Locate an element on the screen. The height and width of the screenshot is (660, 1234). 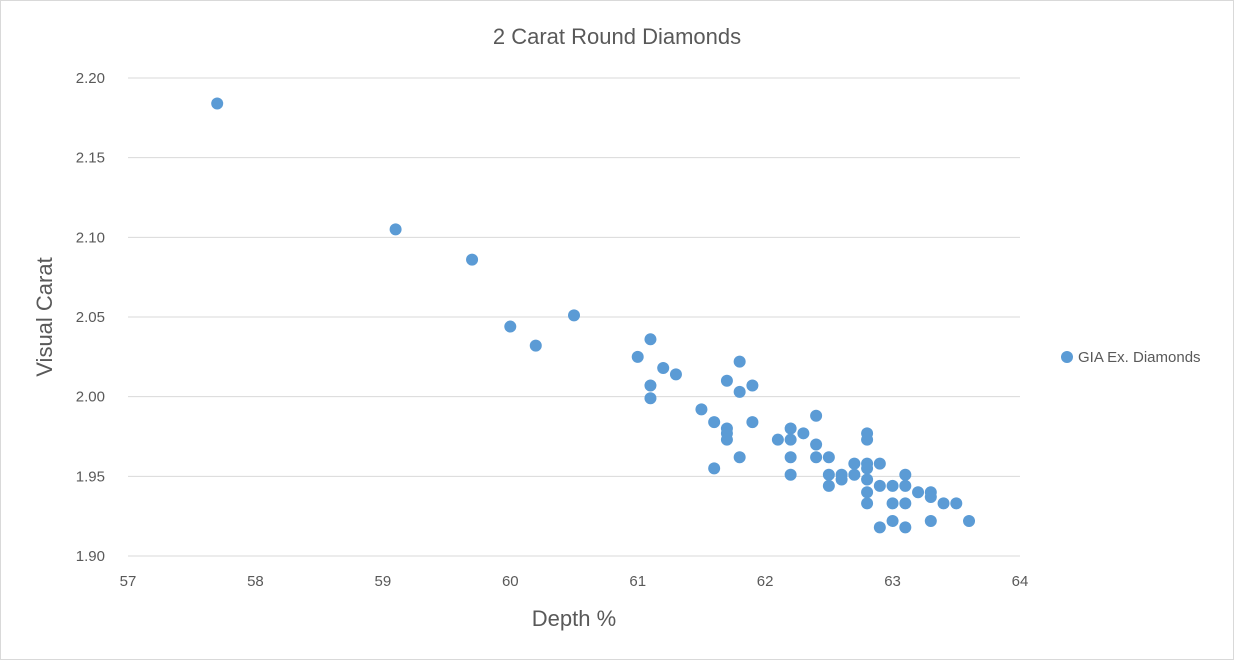
x-tick-label: 57 is located at coordinates (128, 581).